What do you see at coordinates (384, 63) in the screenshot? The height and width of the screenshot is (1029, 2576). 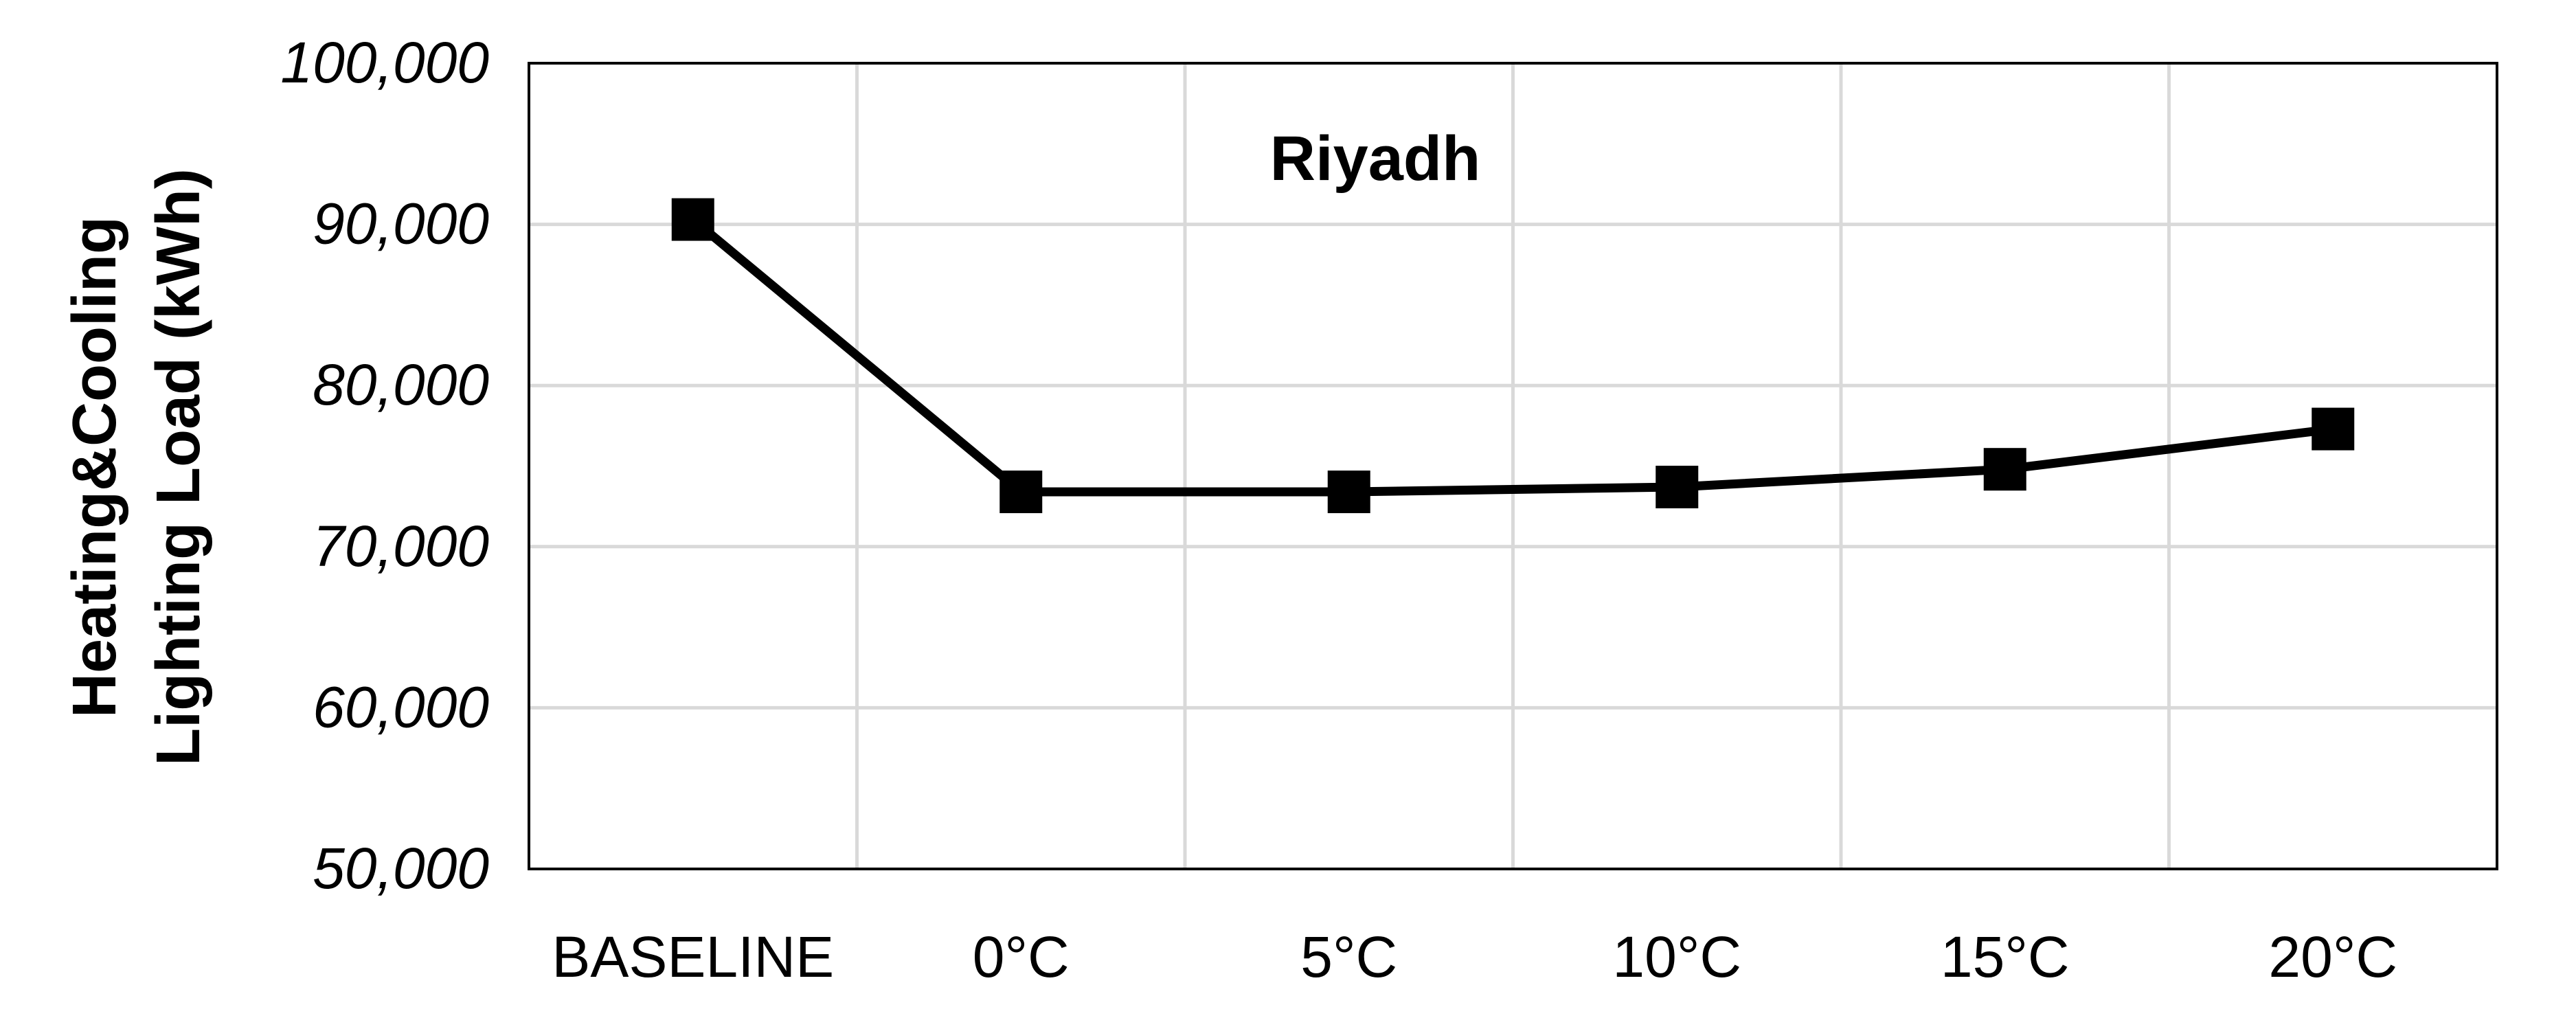 I see `y-tick-label: 100,000` at bounding box center [384, 63].